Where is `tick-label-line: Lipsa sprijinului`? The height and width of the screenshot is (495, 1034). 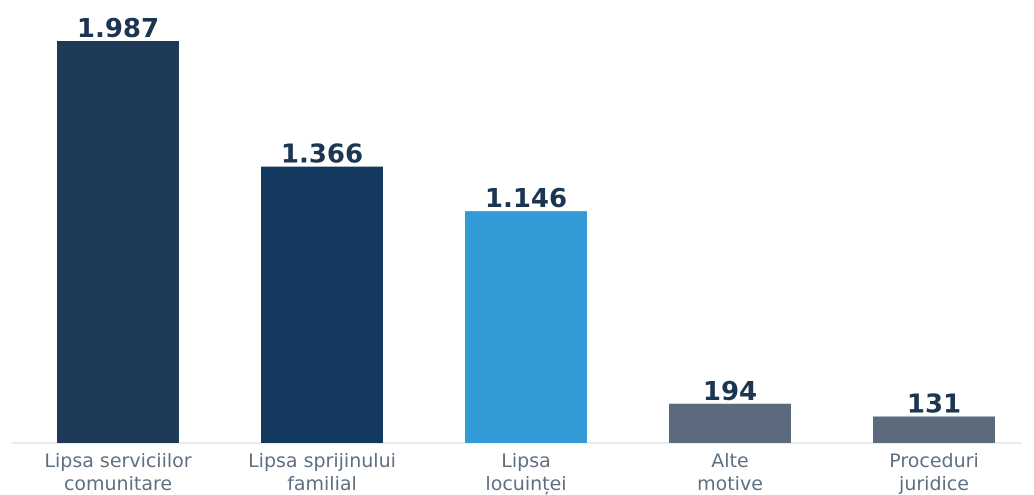
tick-label-line: Lipsa sprijinului is located at coordinates (322, 461).